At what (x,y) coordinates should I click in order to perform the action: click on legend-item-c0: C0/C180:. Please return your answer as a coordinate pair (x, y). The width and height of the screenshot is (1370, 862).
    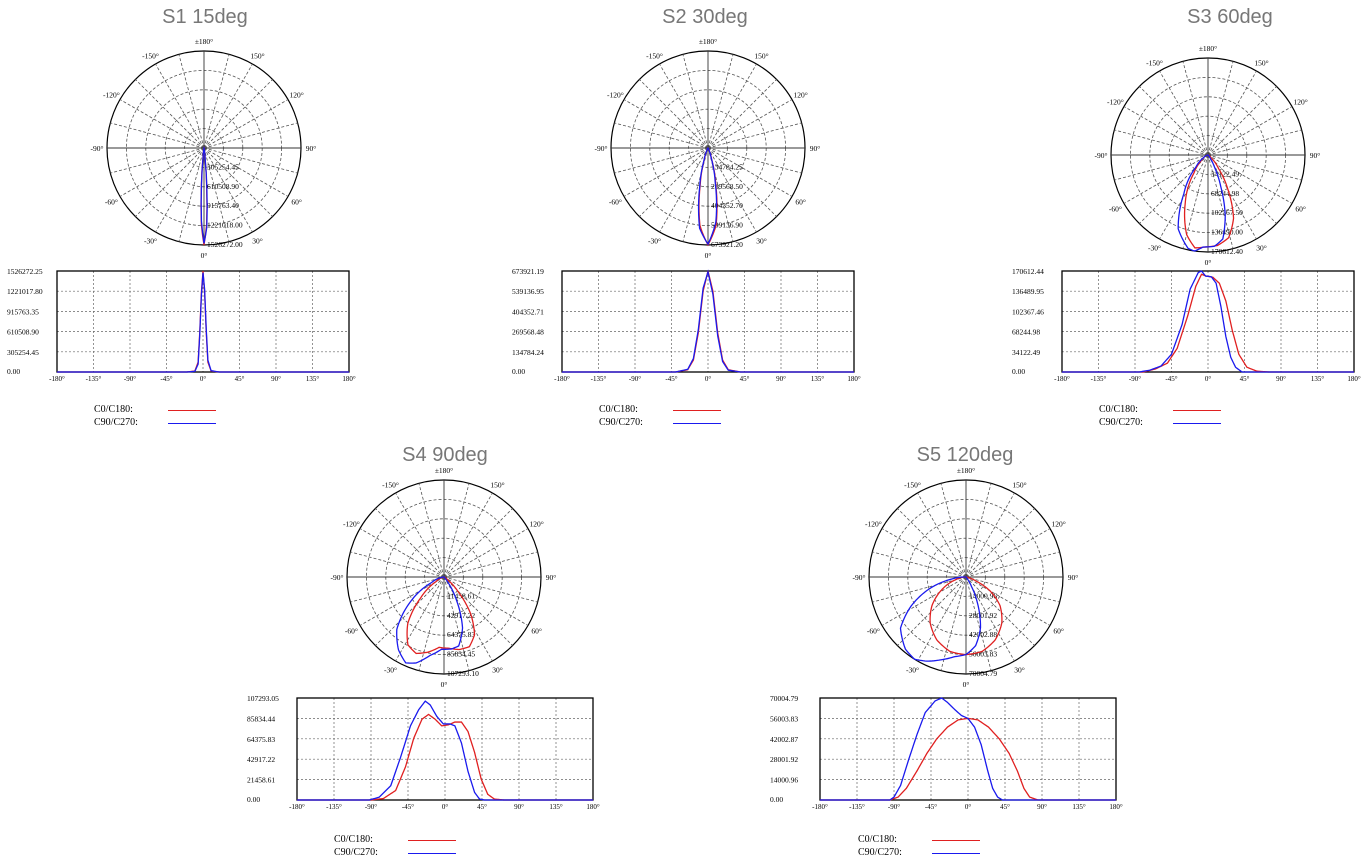
    Looking at the image, I should click on (164, 410).